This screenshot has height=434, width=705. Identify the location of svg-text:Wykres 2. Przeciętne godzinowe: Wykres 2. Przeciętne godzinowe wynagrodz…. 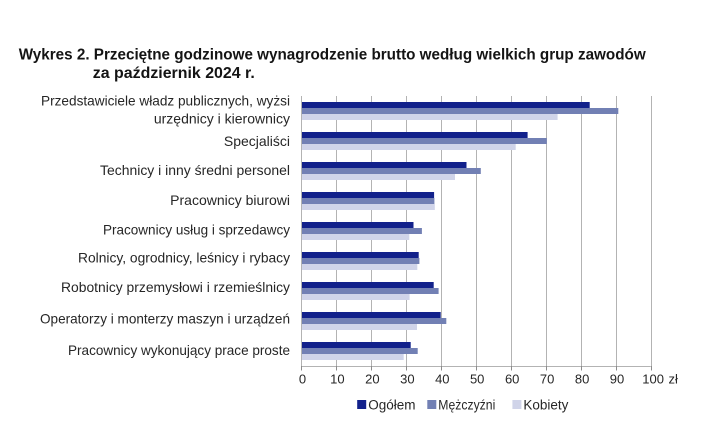
(332, 54).